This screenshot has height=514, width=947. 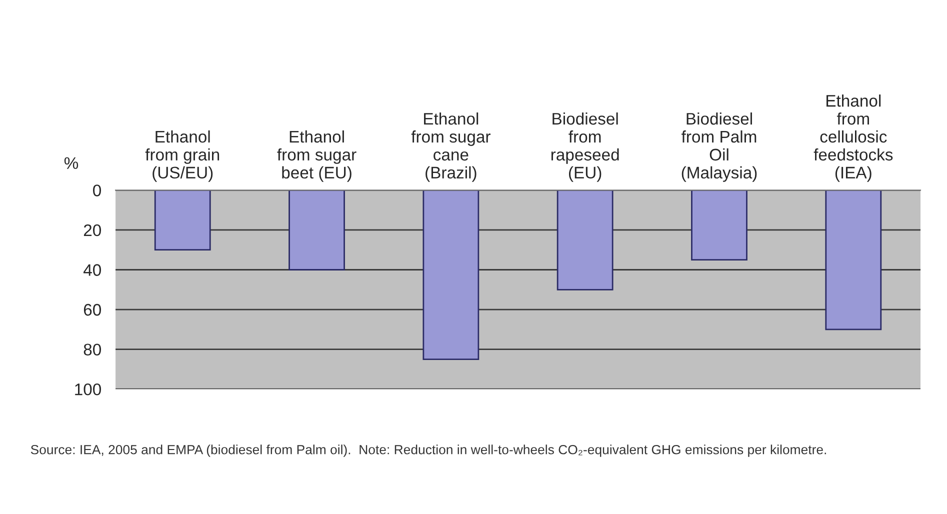 What do you see at coordinates (71, 163) in the screenshot?
I see `y-axis-title: %` at bounding box center [71, 163].